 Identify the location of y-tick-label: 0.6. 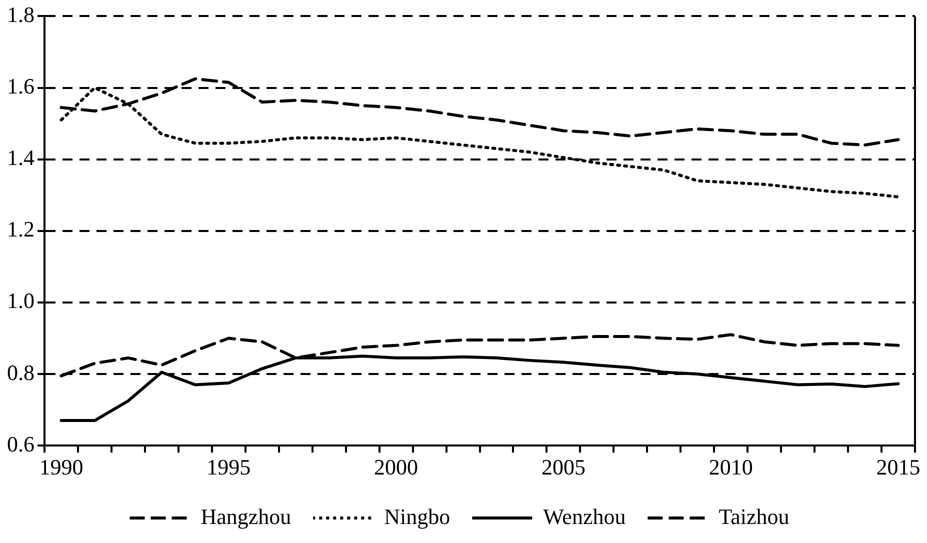
(20, 443).